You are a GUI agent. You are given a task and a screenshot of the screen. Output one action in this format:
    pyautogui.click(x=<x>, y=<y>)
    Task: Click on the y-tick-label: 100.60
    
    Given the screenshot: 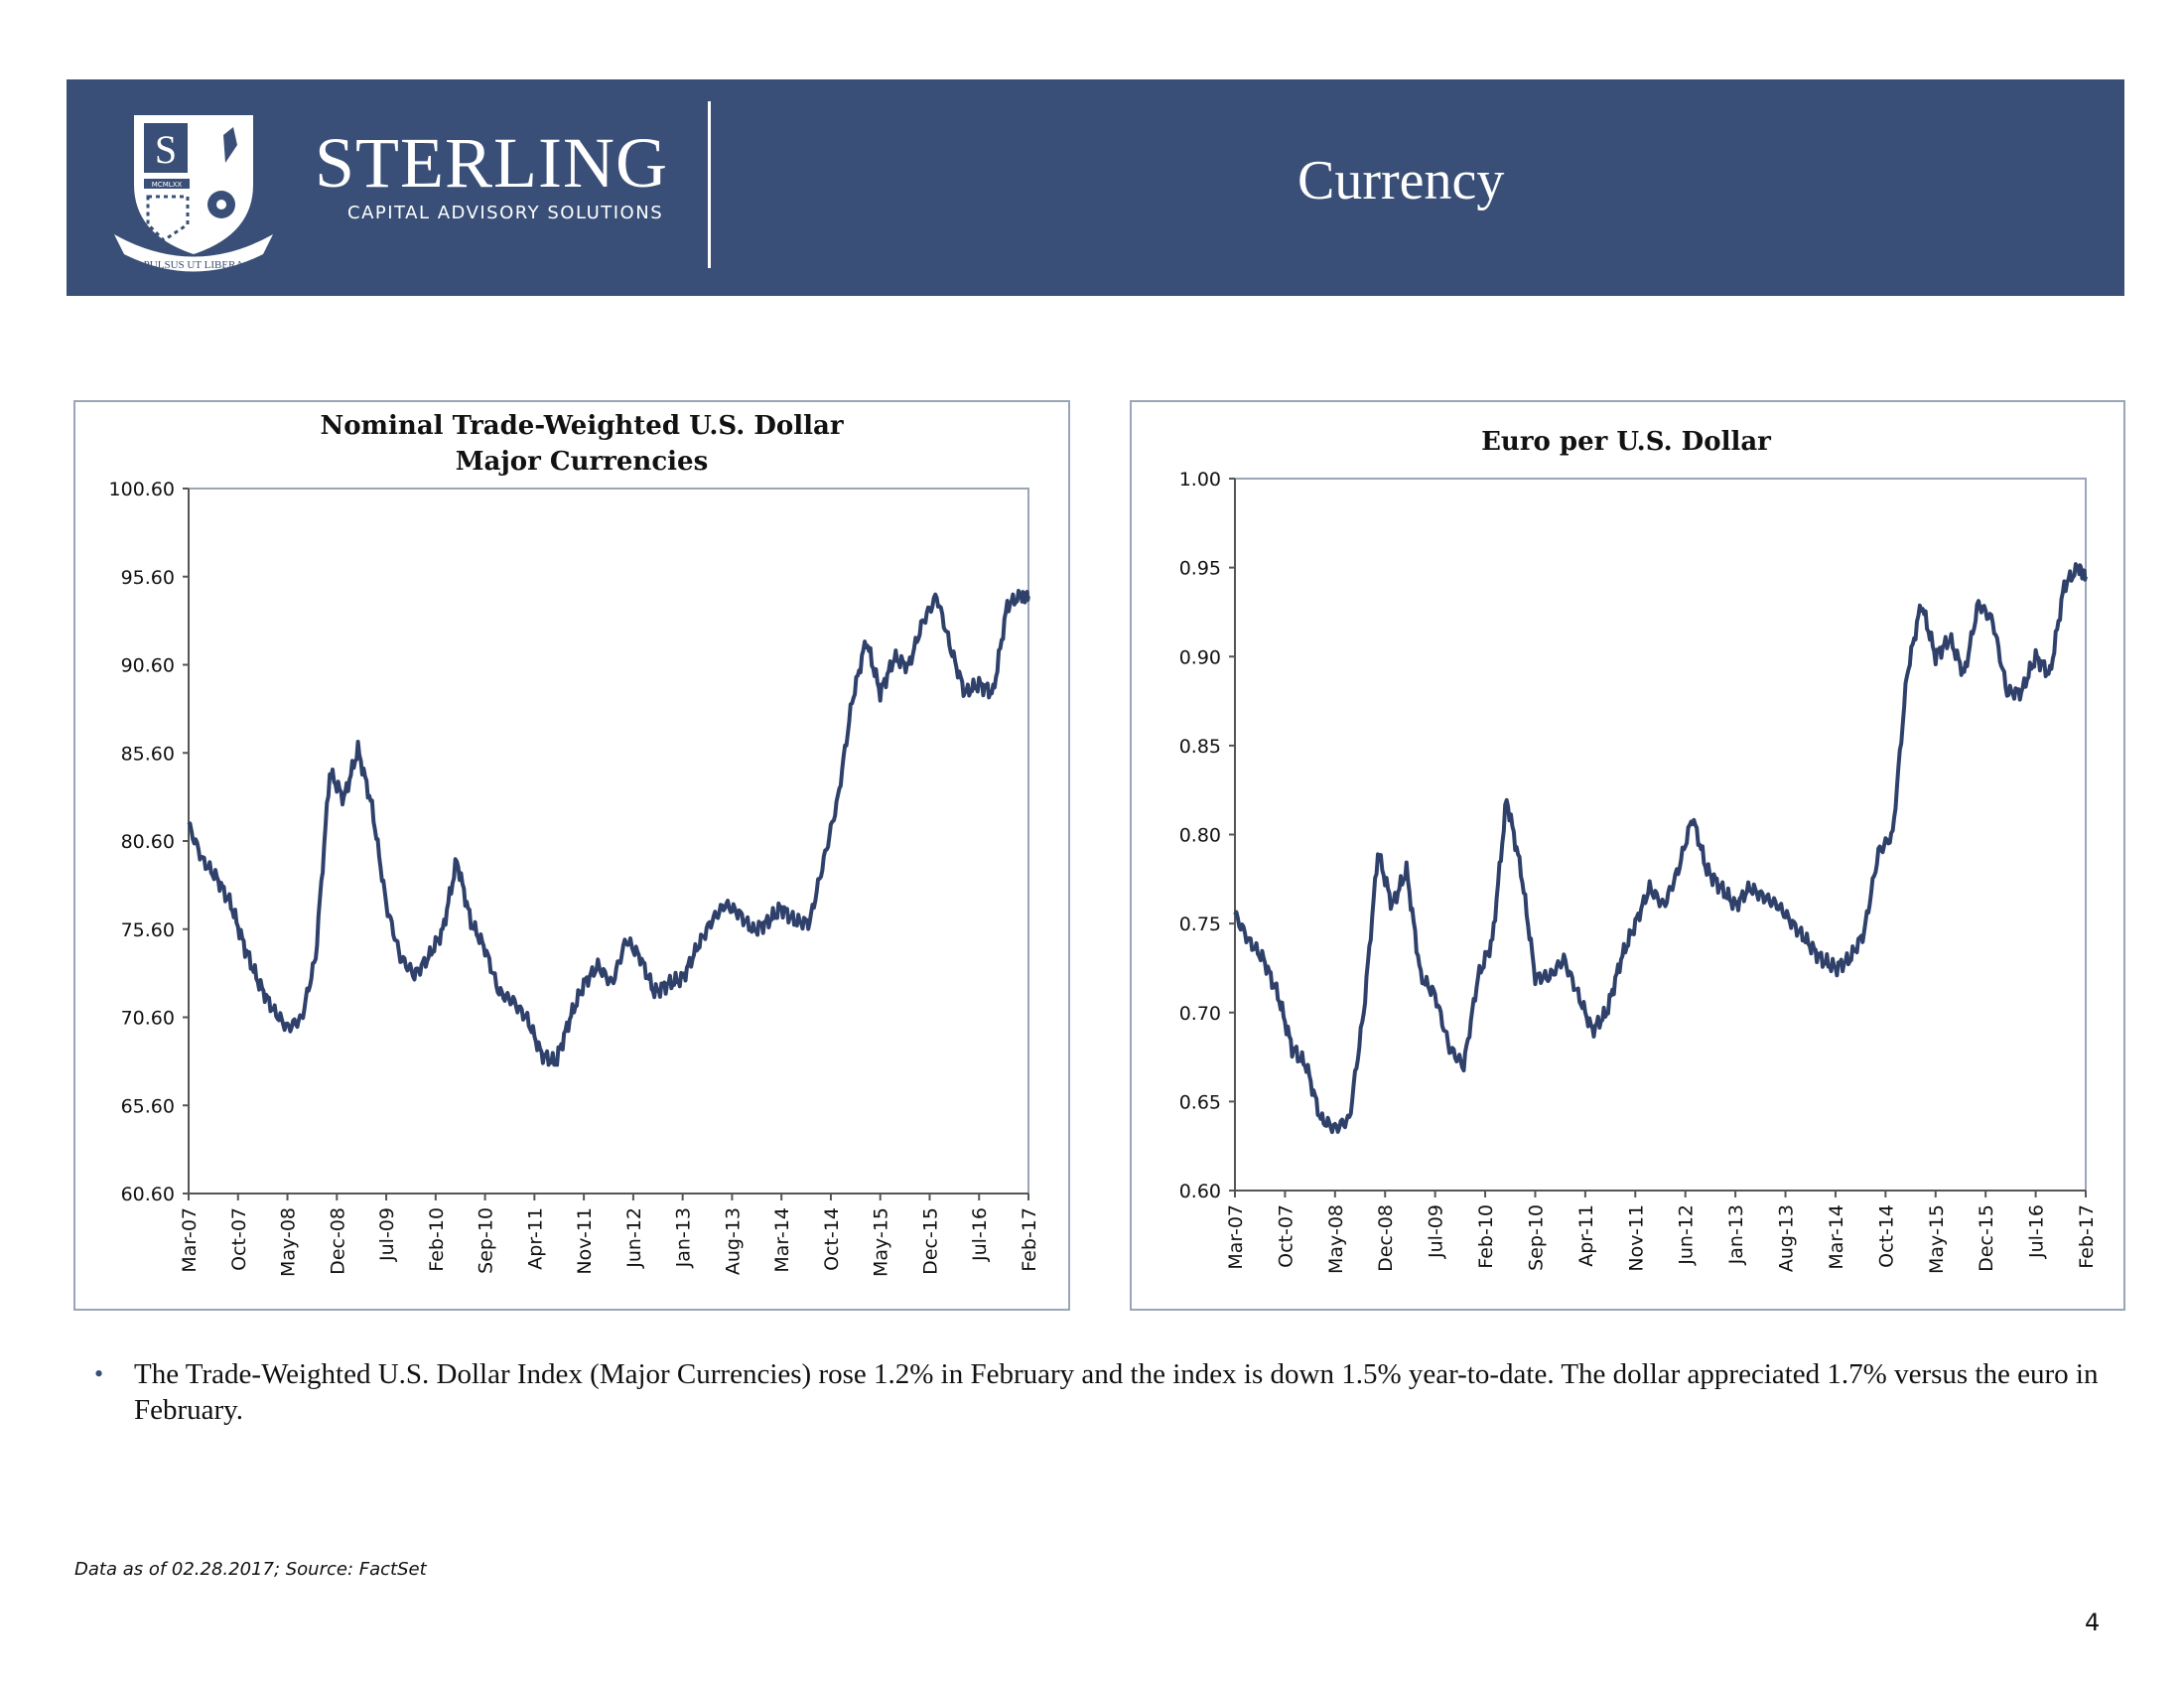 What is the action you would take?
    pyautogui.click(x=142, y=489)
    